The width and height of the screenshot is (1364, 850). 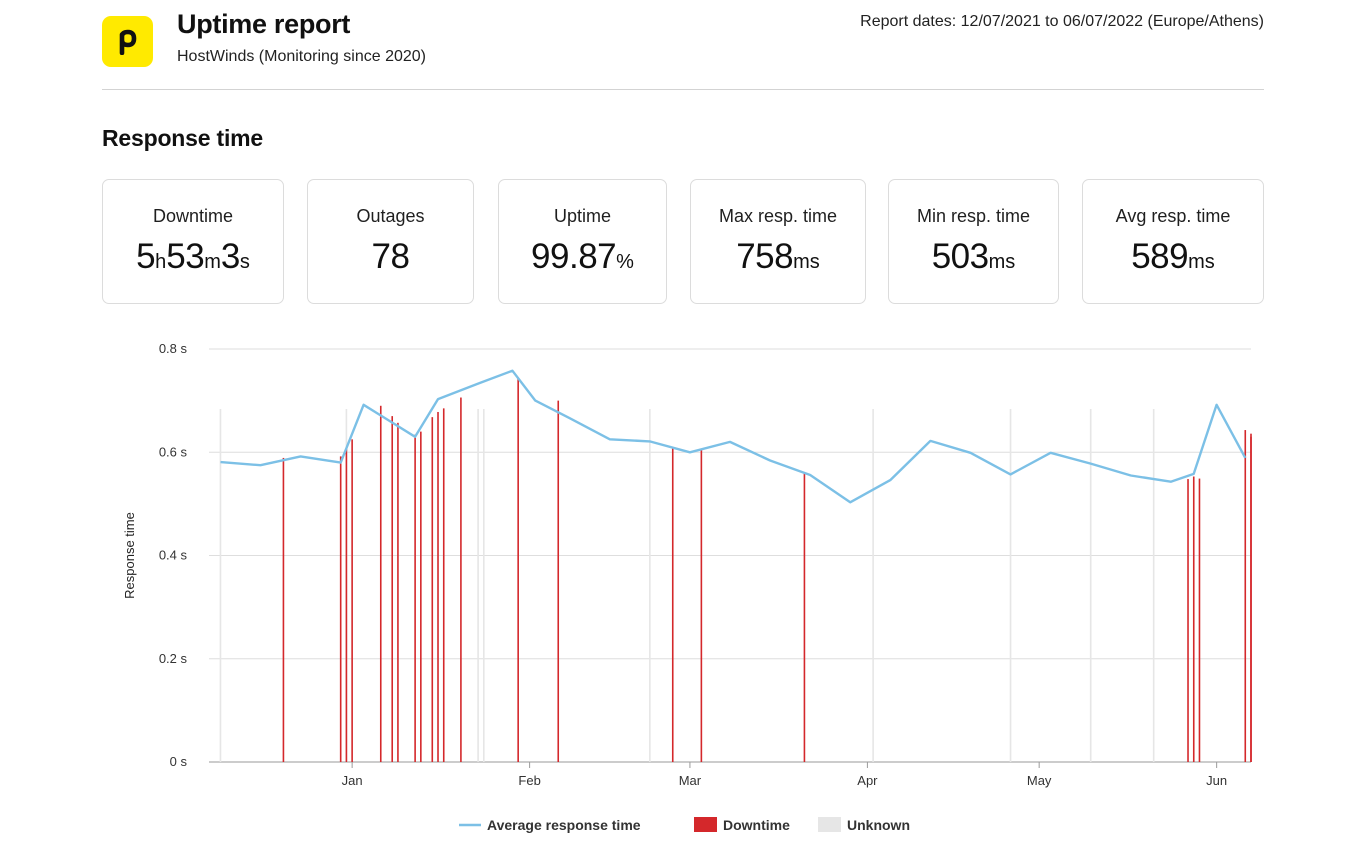 I want to click on y-axis-title: Response time, so click(x=129, y=555).